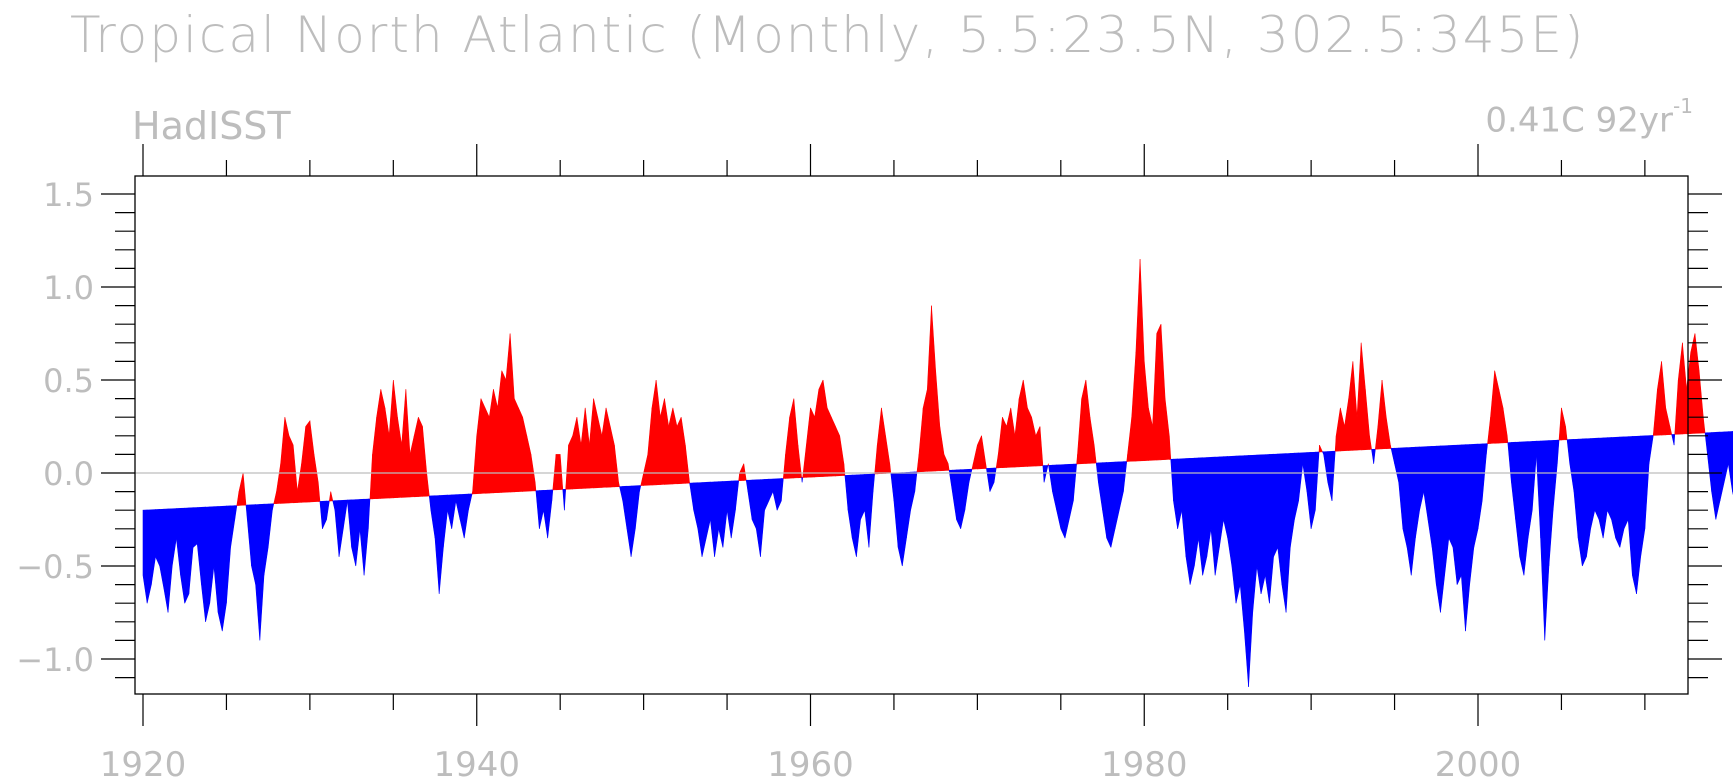 The height and width of the screenshot is (781, 1733). Describe the element at coordinates (1579, 120) in the screenshot. I see `trend-value: 0.41C 92yr` at that location.